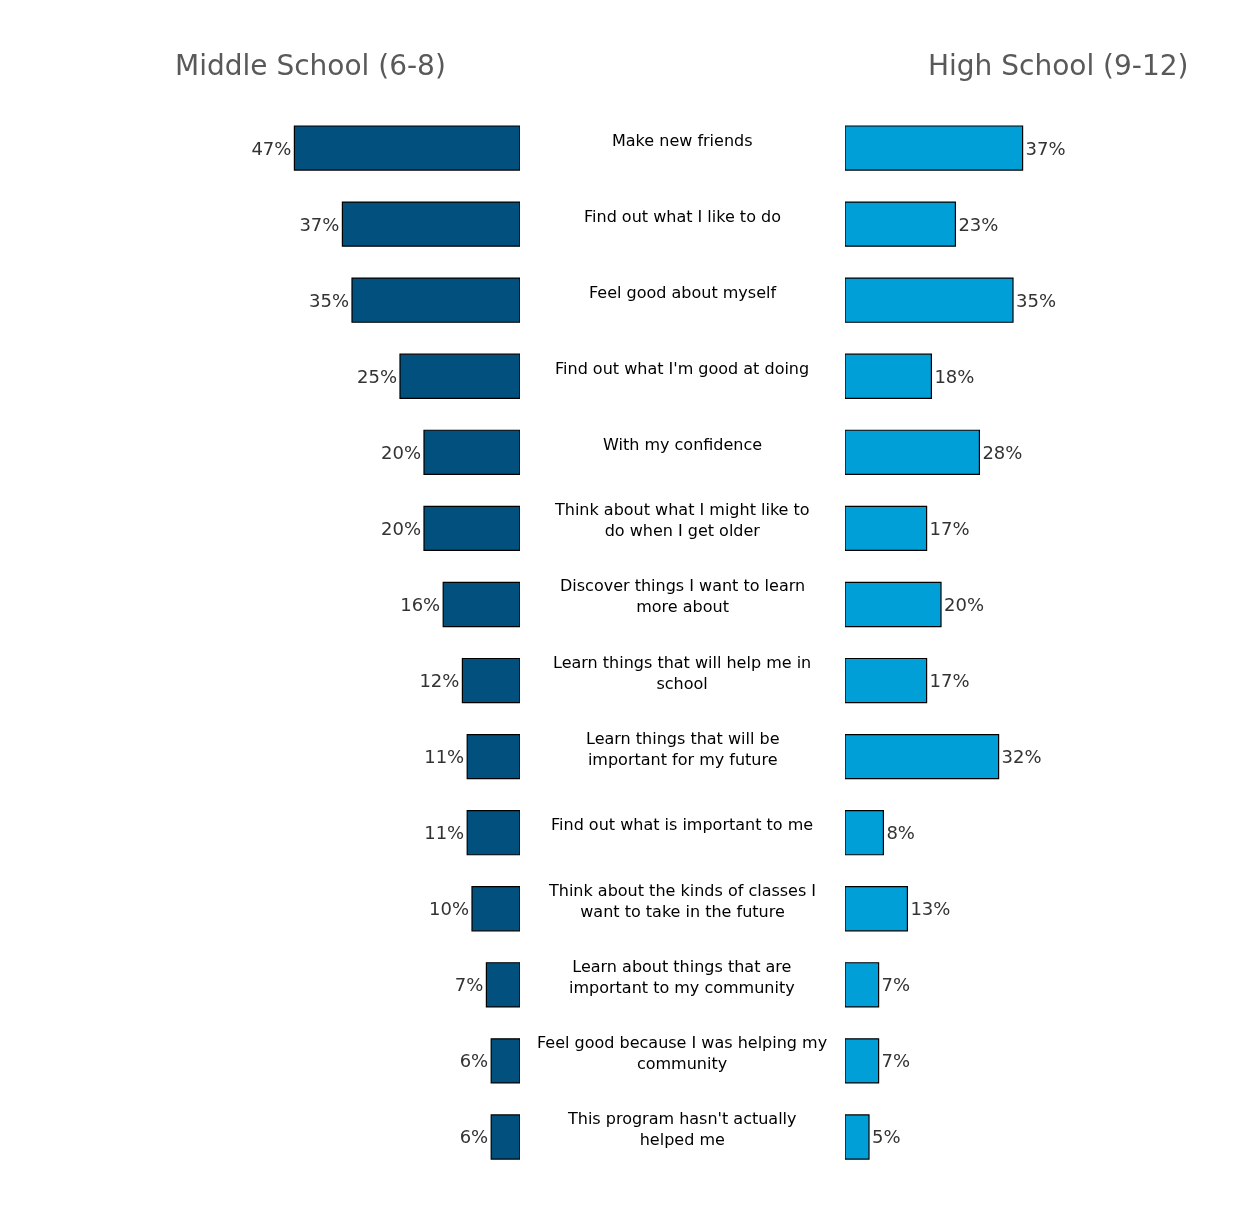 This screenshot has height=1205, width=1241. I want to click on y-tick-label: Learn things that will be important for my future, so click(683, 749).